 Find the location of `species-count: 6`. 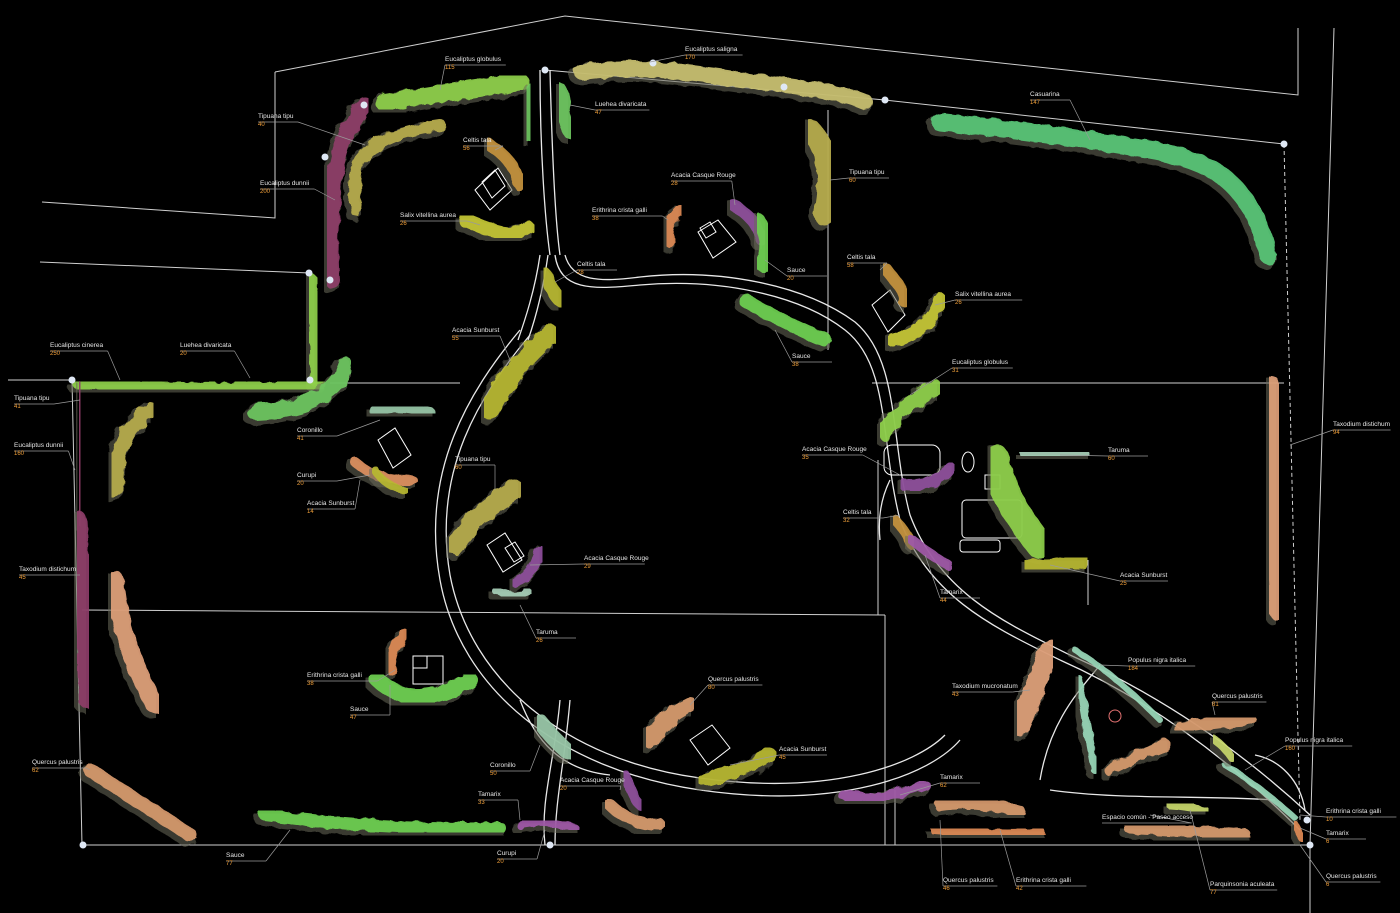

species-count: 6 is located at coordinates (1328, 884).